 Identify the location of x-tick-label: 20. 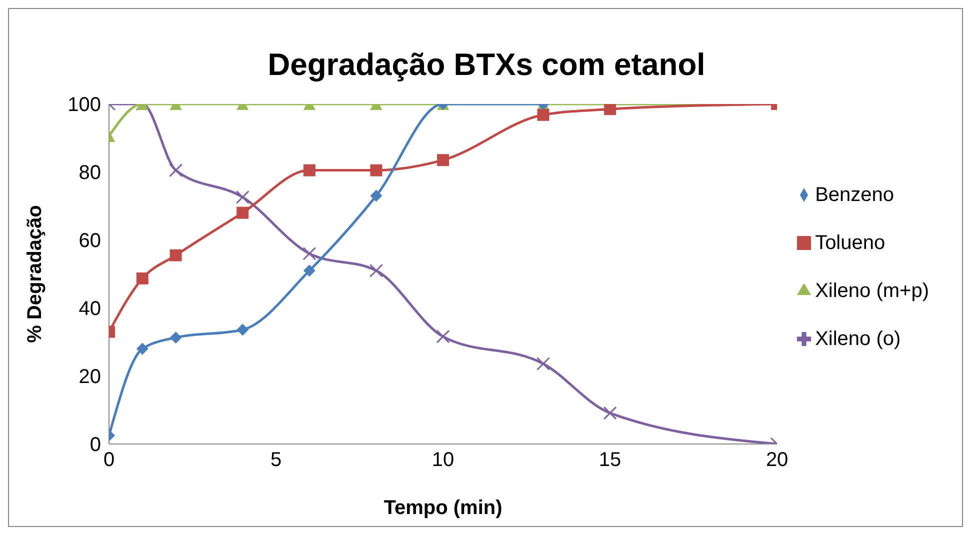
(777, 460).